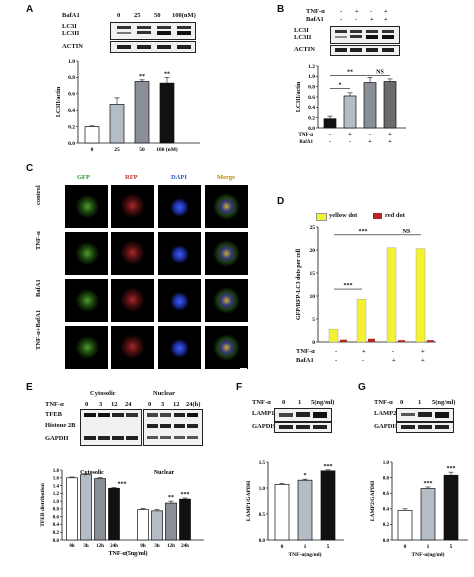  I want to click on time-e-n0: 0, so click(150, 404).